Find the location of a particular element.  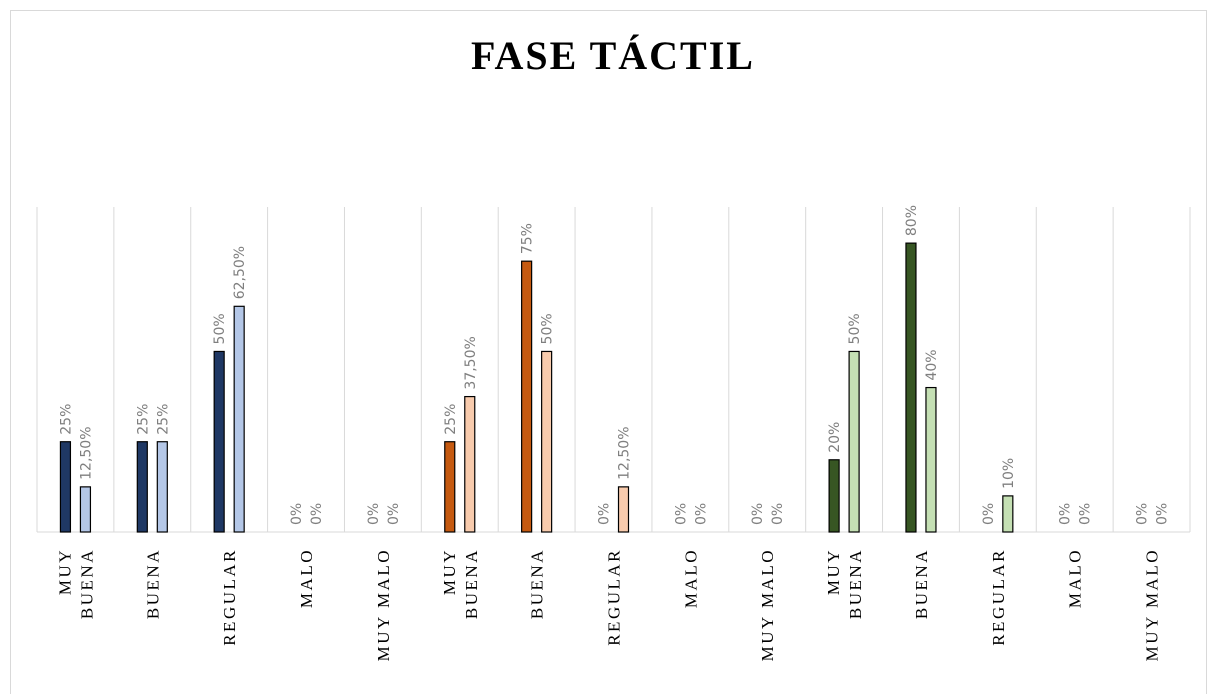

value-label: 20% is located at coordinates (835, 437).